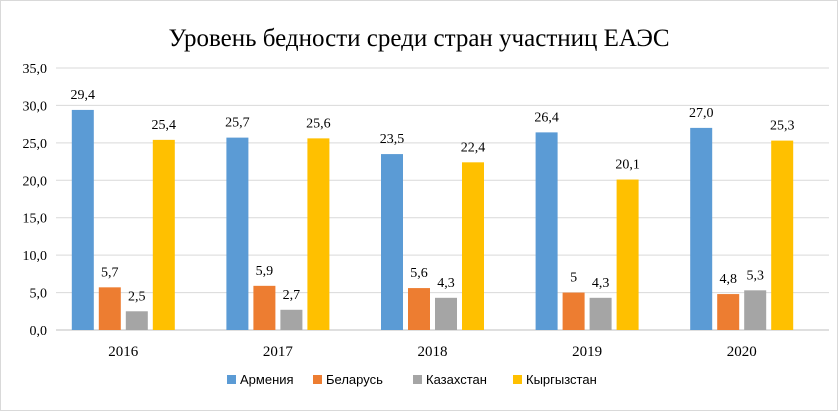 The width and height of the screenshot is (838, 411). Describe the element at coordinates (35, 144) in the screenshot. I see `y-tick-label: 25,0` at that location.